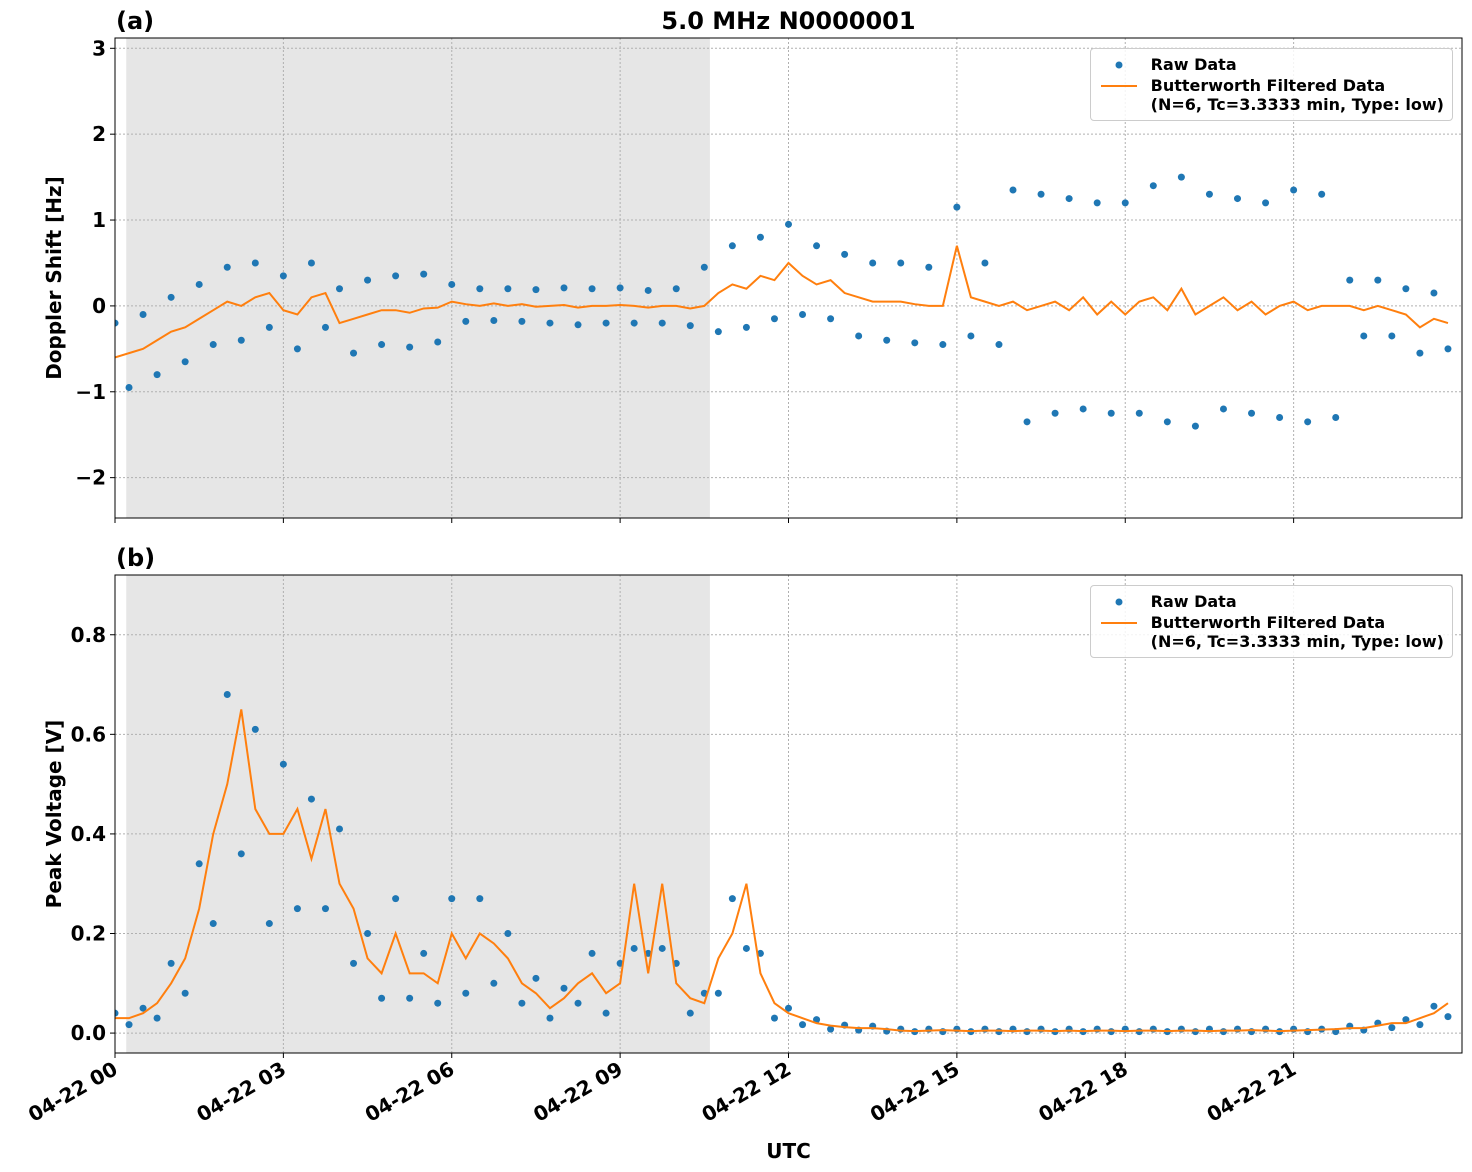 Image resolution: width=1472 pixels, height=1172 pixels. What do you see at coordinates (915, 1092) in the screenshot?
I see `x-tick-label: 04-22 15` at bounding box center [915, 1092].